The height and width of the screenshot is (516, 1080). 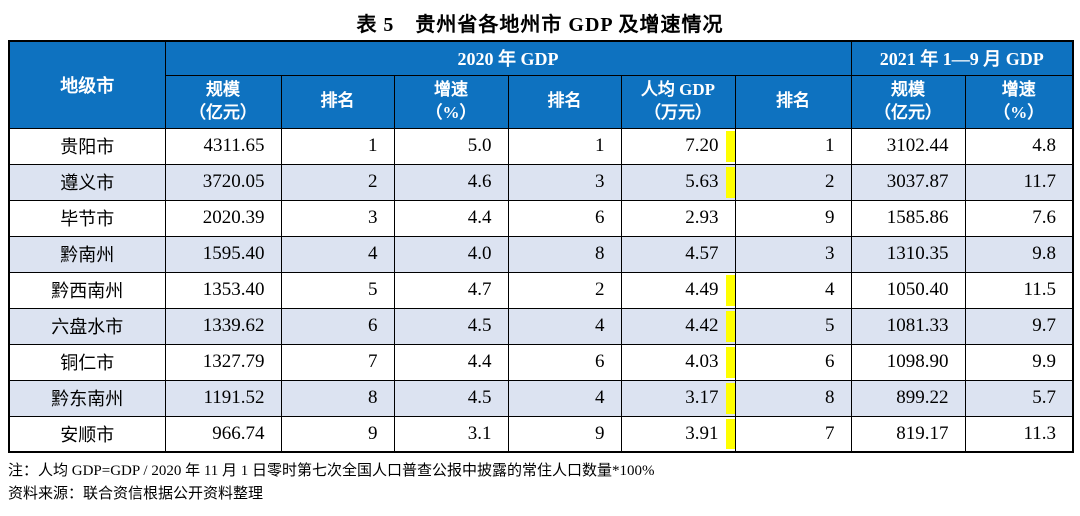 What do you see at coordinates (1019, 218) in the screenshot?
I see `growth2021-cell: 7.6` at bounding box center [1019, 218].